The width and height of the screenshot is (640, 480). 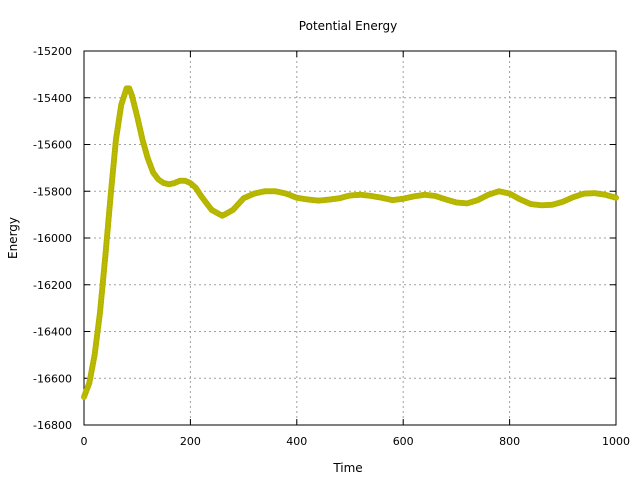 What do you see at coordinates (52, 191) in the screenshot?
I see `y-tick-label: -15800` at bounding box center [52, 191].